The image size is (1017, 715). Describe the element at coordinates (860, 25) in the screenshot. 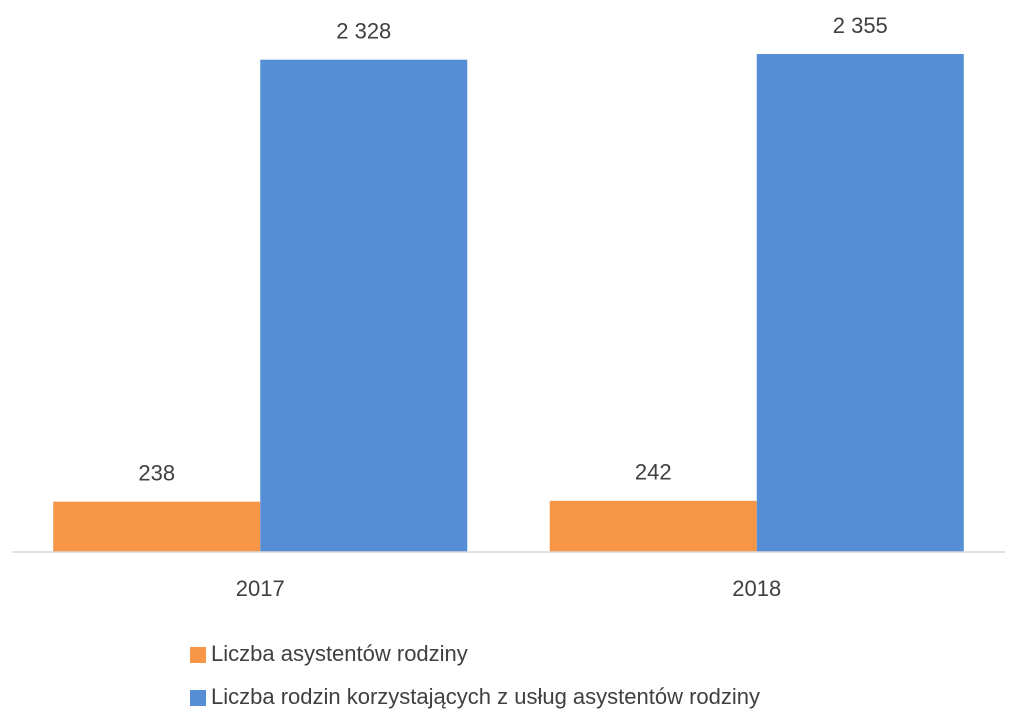

I see `data-label: 2 355` at that location.